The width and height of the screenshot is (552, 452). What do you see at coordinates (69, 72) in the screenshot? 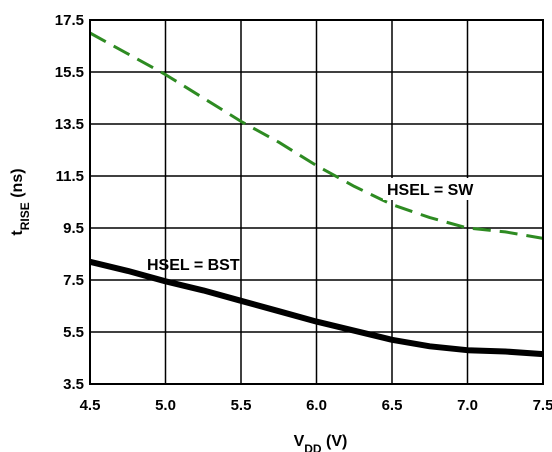
I see `y-tick-label: 15.5` at bounding box center [69, 72].